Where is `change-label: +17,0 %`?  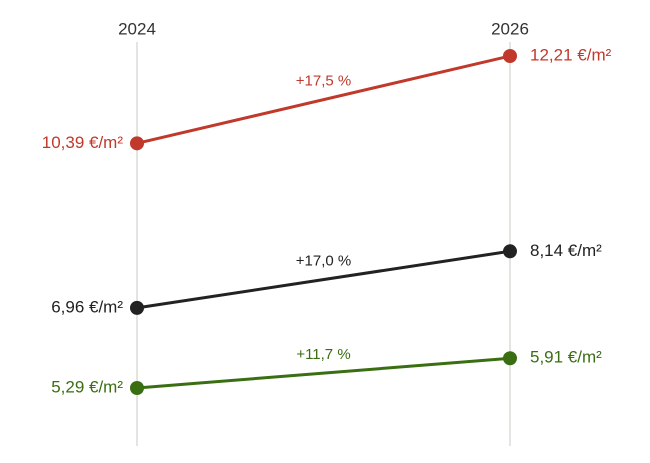 change-label: +17,0 % is located at coordinates (323, 261).